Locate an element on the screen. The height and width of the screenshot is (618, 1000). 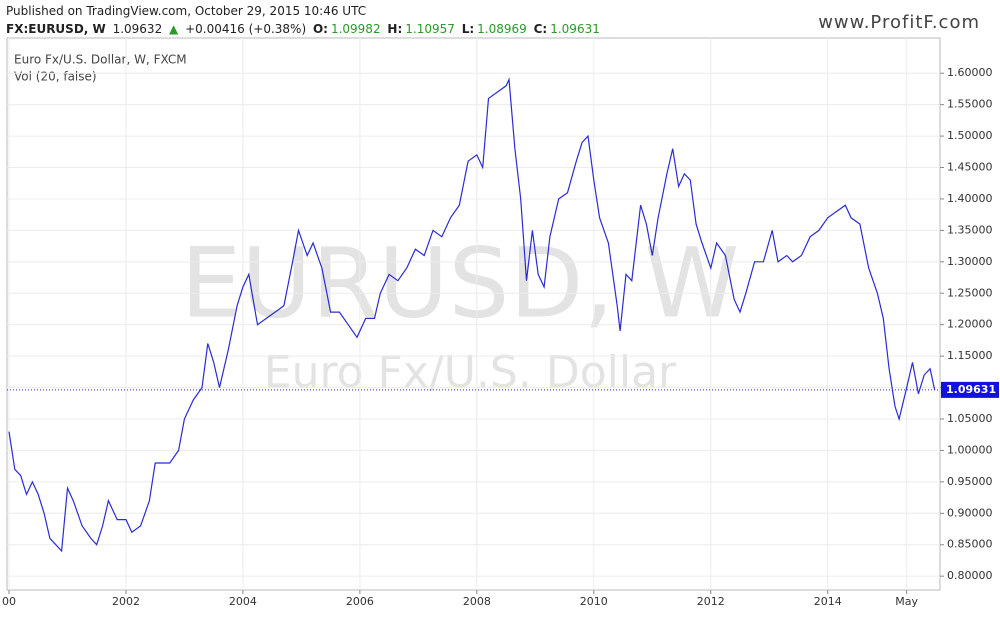
y-tick-label: 1.15000 is located at coordinates (970, 355).